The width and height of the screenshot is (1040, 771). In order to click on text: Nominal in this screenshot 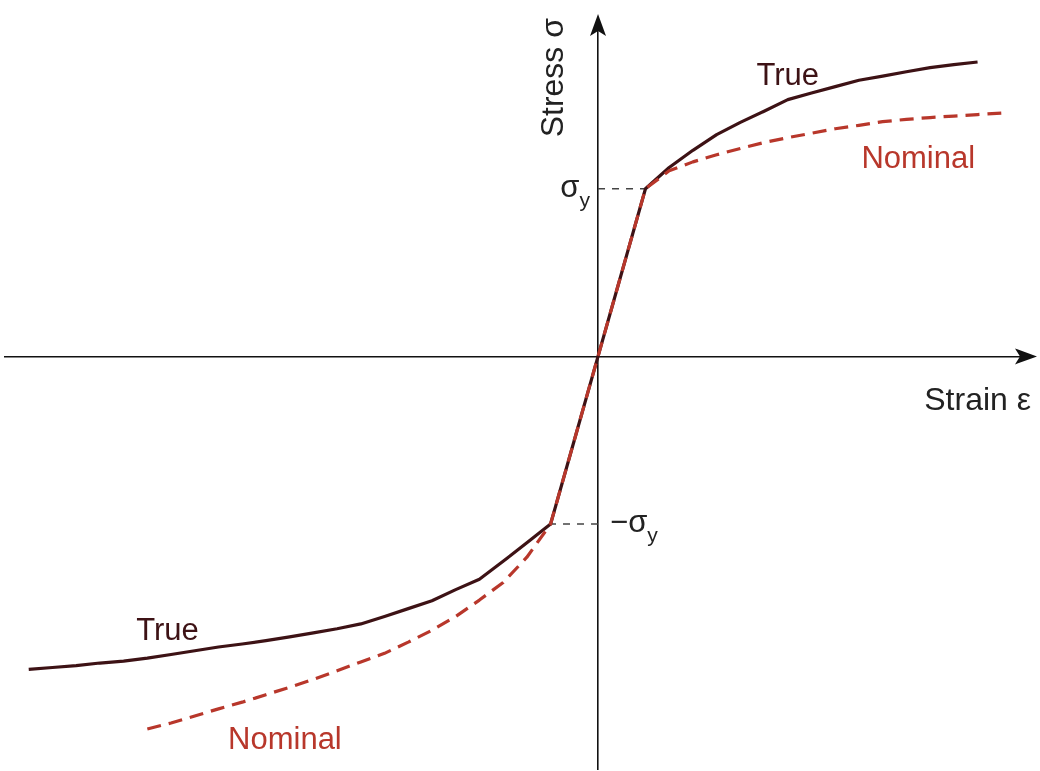, I will do `click(918, 158)`.